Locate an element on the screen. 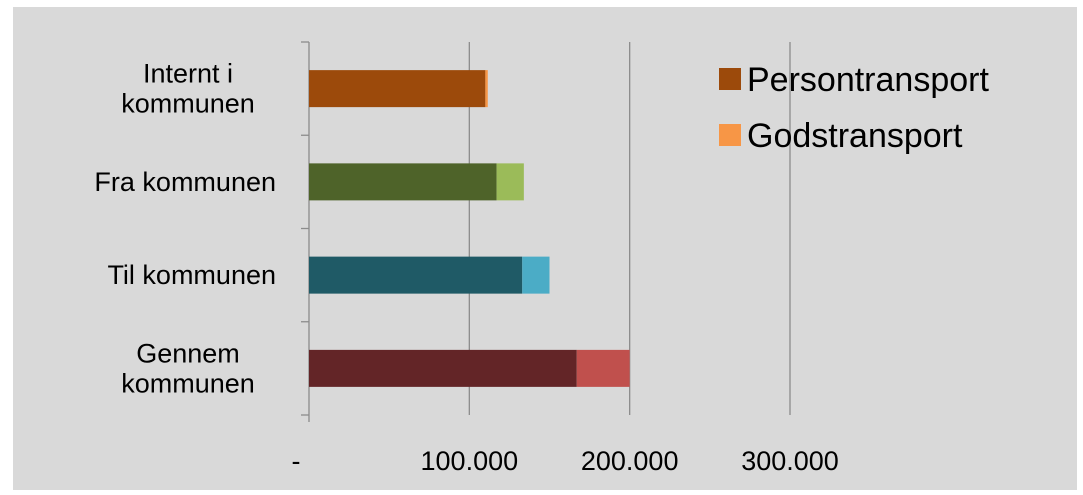 This screenshot has height=495, width=1083. category-label-3-1: kommunen is located at coordinates (188, 383).